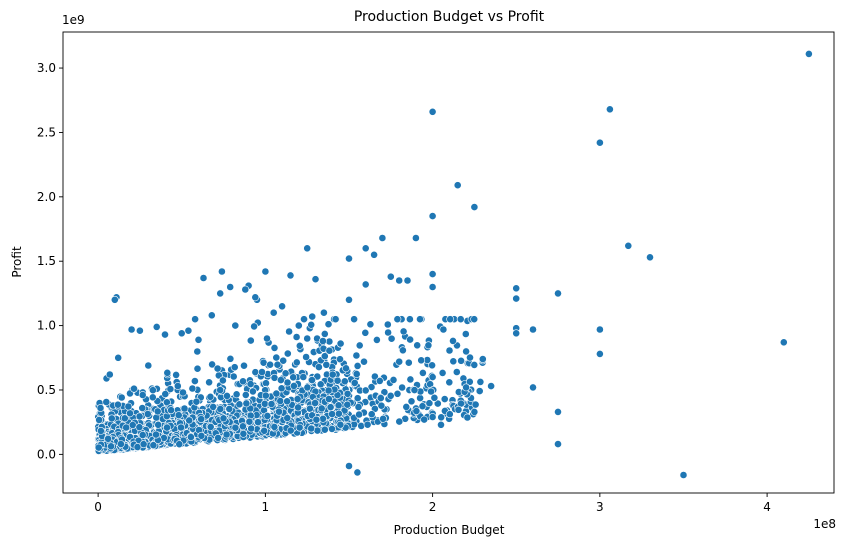 This screenshot has height=545, width=846. What do you see at coordinates (449, 530) in the screenshot?
I see `x-axis-label: Production Budget` at bounding box center [449, 530].